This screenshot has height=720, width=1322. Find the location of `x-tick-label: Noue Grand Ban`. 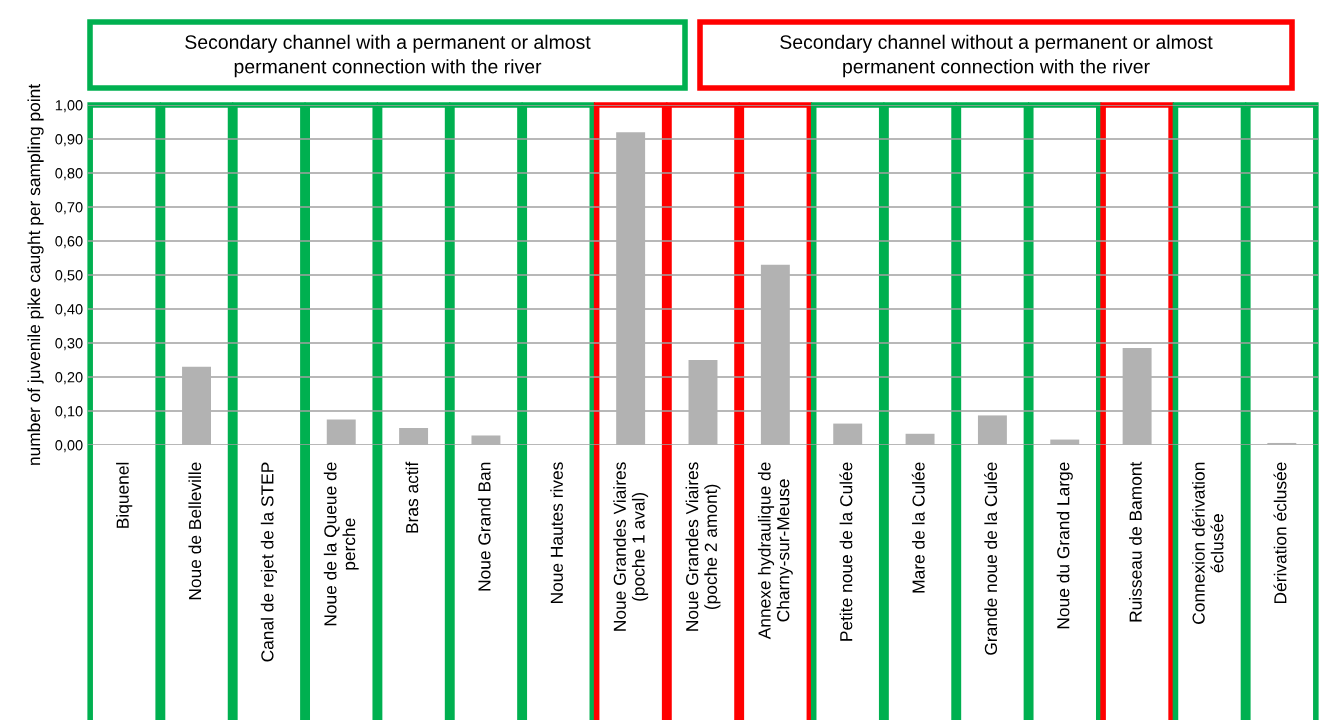

x-tick-label: Noue Grand Ban is located at coordinates (484, 526).